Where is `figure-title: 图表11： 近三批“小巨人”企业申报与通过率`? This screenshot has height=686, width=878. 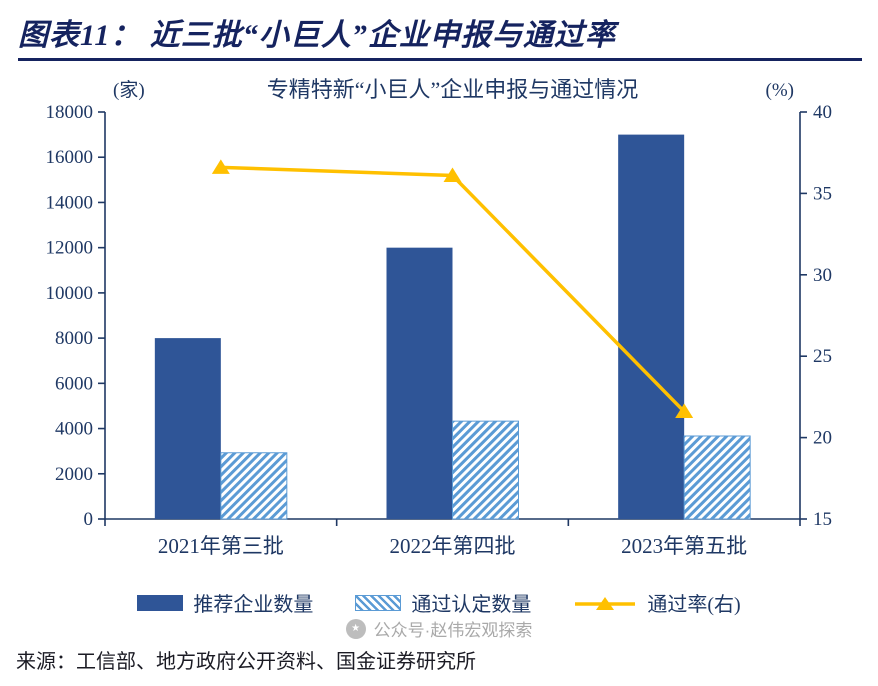
figure-title: 图表11： 近三批“小巨人”企业申报与通过率 is located at coordinates (317, 35).